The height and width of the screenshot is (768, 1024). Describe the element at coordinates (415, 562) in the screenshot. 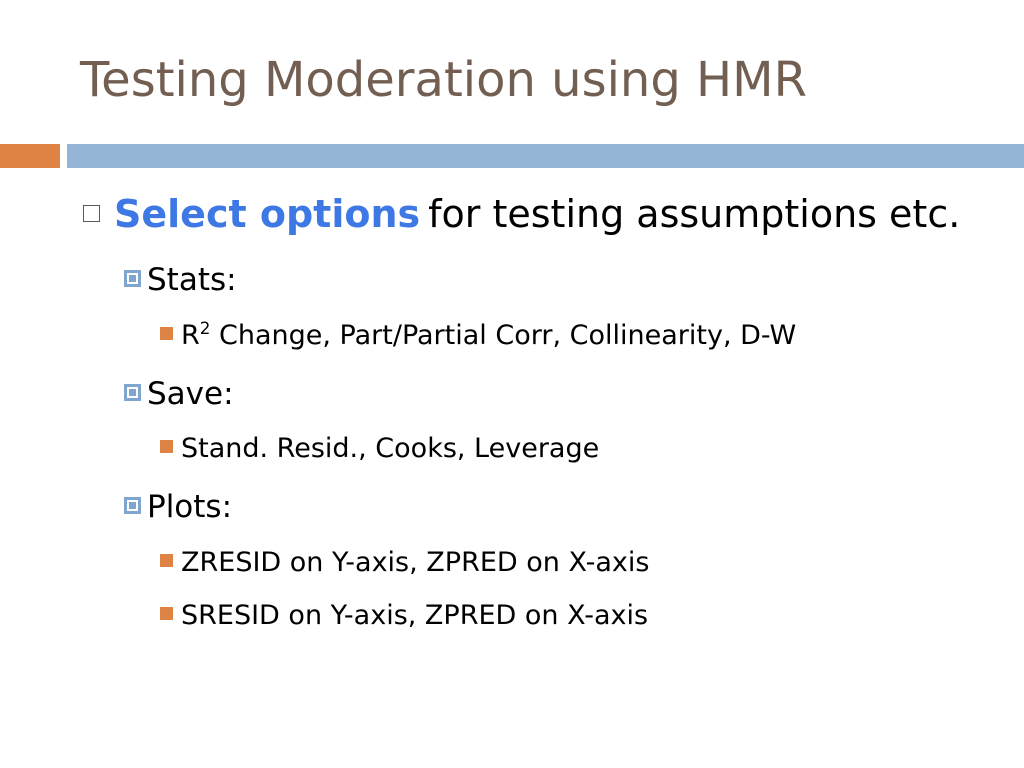

I see `plots-item-text: ZRESID on Y-axis, ZPRED on X-axis` at that location.